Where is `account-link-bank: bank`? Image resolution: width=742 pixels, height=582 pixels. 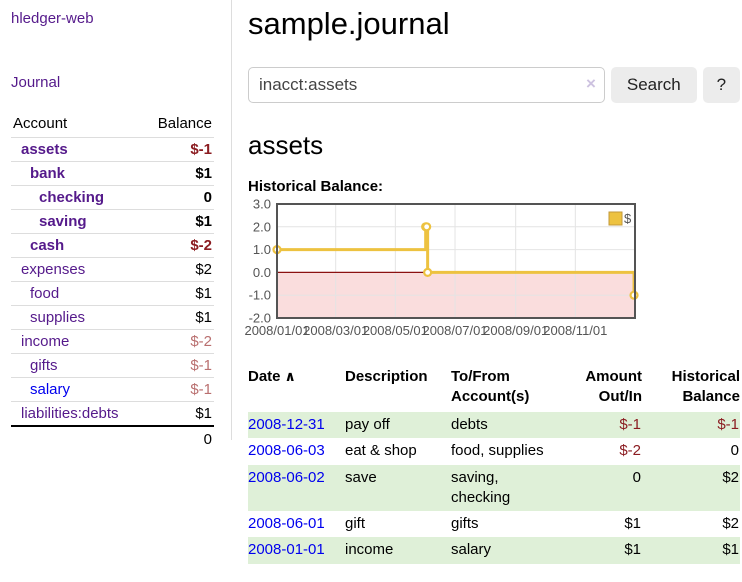
account-link-bank: bank is located at coordinates (48, 173).